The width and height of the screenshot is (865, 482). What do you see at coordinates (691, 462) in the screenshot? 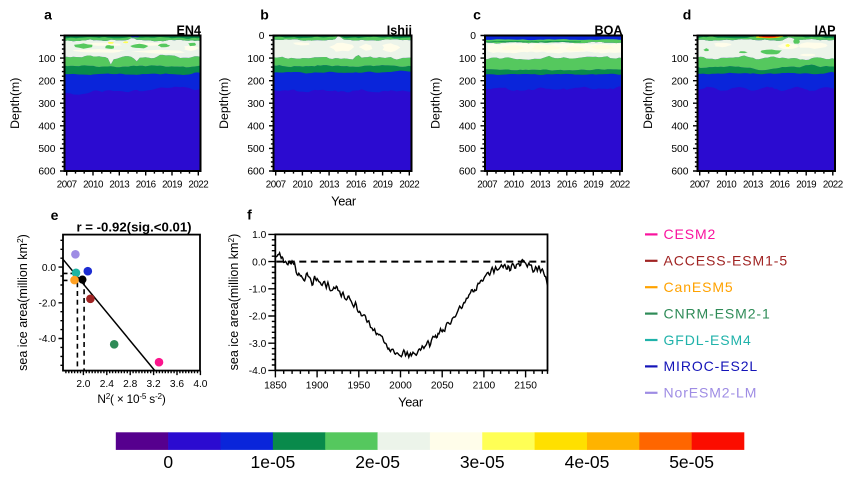
I see `svg-text: 5e-05` at bounding box center [691, 462].